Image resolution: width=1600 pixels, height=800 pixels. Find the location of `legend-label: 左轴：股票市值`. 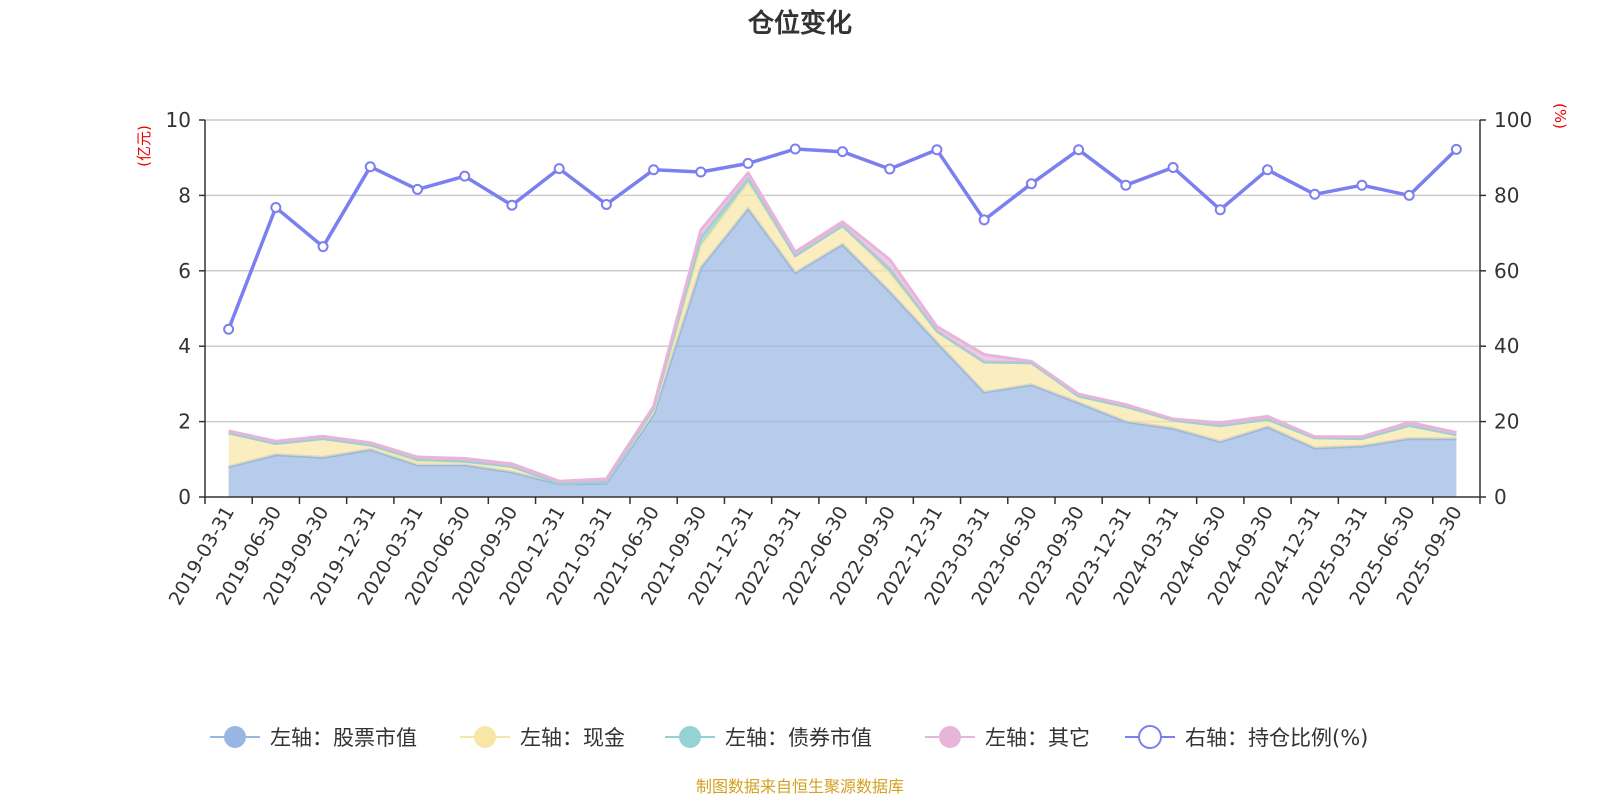

legend-label: 左轴：股票市值 is located at coordinates (343, 738).